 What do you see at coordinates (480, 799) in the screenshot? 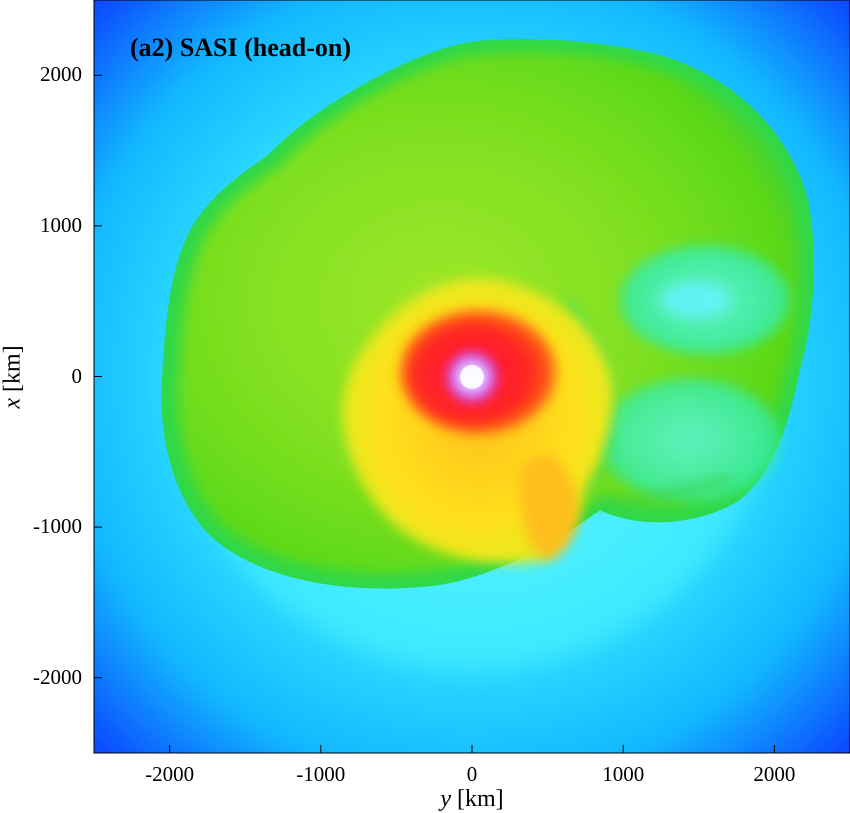
I see `x-axis-unit: [km]` at bounding box center [480, 799].